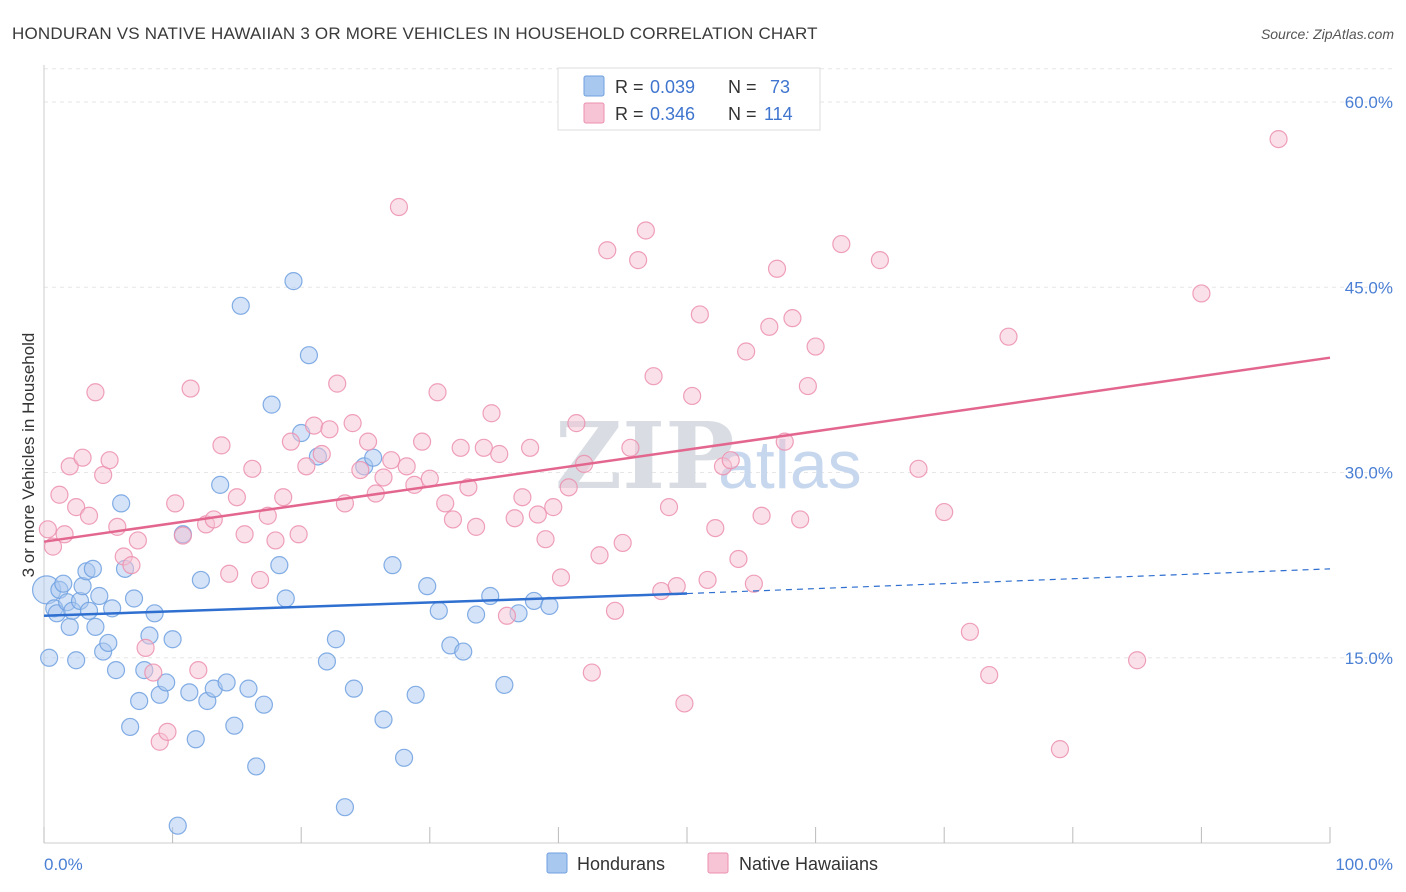  What do you see at coordinates (1369, 473) in the screenshot?
I see `y-tick-label-1: 30.0%` at bounding box center [1369, 473].